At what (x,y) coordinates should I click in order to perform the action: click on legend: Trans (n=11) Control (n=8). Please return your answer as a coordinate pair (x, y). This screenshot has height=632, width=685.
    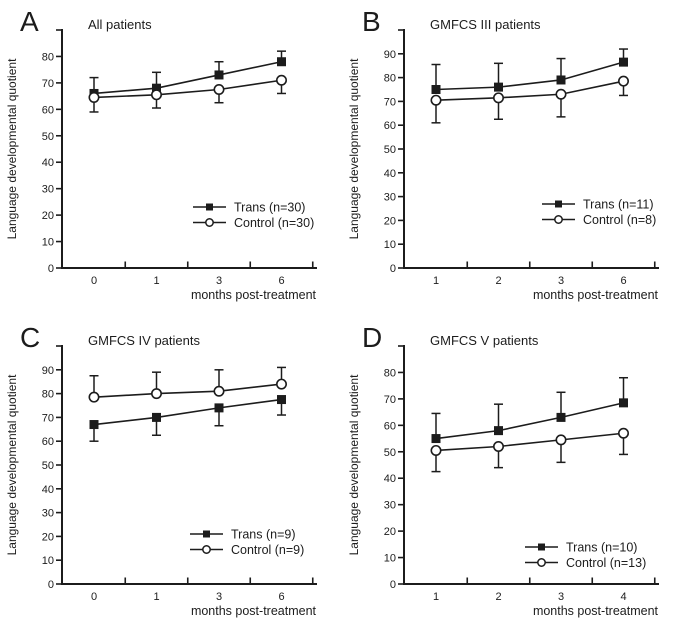
    Looking at the image, I should click on (599, 212).